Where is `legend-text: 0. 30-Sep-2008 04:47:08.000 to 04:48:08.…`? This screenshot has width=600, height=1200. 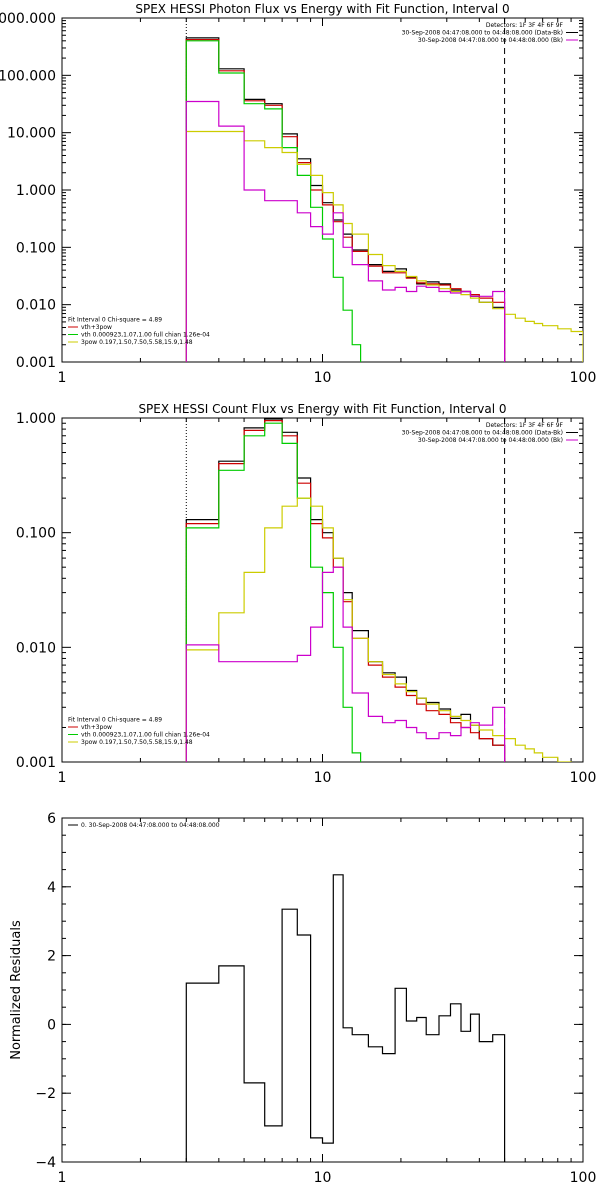
legend-text: 0. 30-Sep-2008 04:47:08.000 to 04:48:08.… is located at coordinates (150, 825).